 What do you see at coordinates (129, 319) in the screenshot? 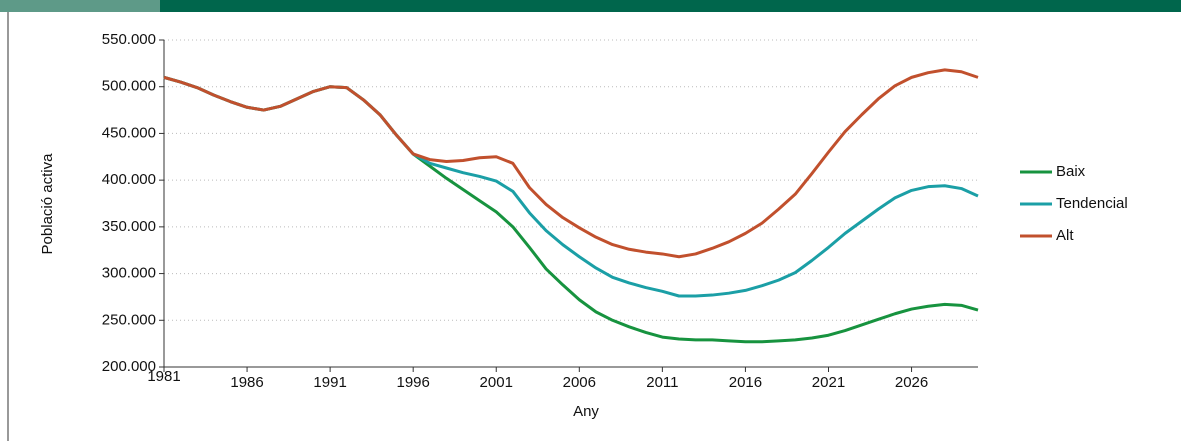
I see `y-tick-label: 250.000` at bounding box center [129, 319].